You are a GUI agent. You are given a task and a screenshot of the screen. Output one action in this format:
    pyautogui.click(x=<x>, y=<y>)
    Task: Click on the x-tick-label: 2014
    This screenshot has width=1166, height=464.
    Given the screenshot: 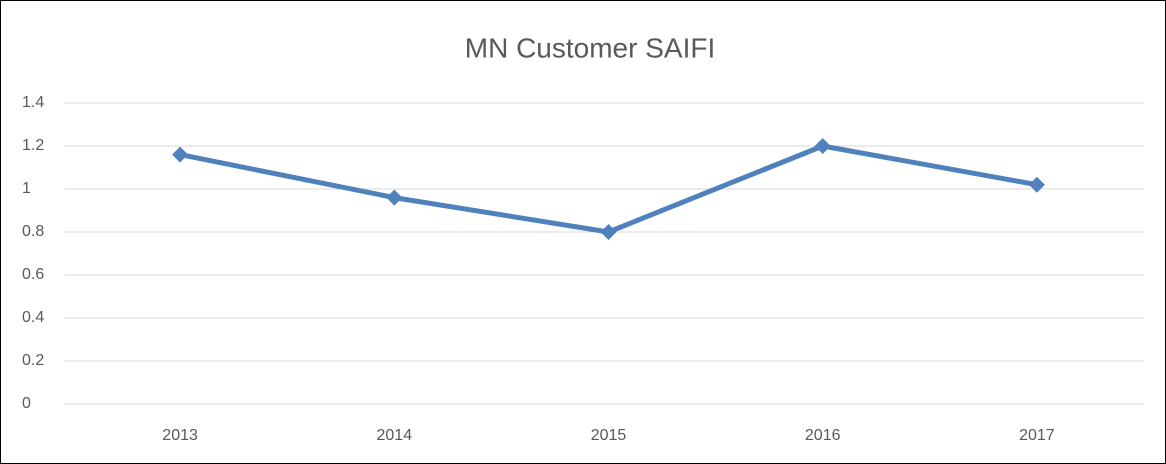 What is the action you would take?
    pyautogui.click(x=395, y=435)
    